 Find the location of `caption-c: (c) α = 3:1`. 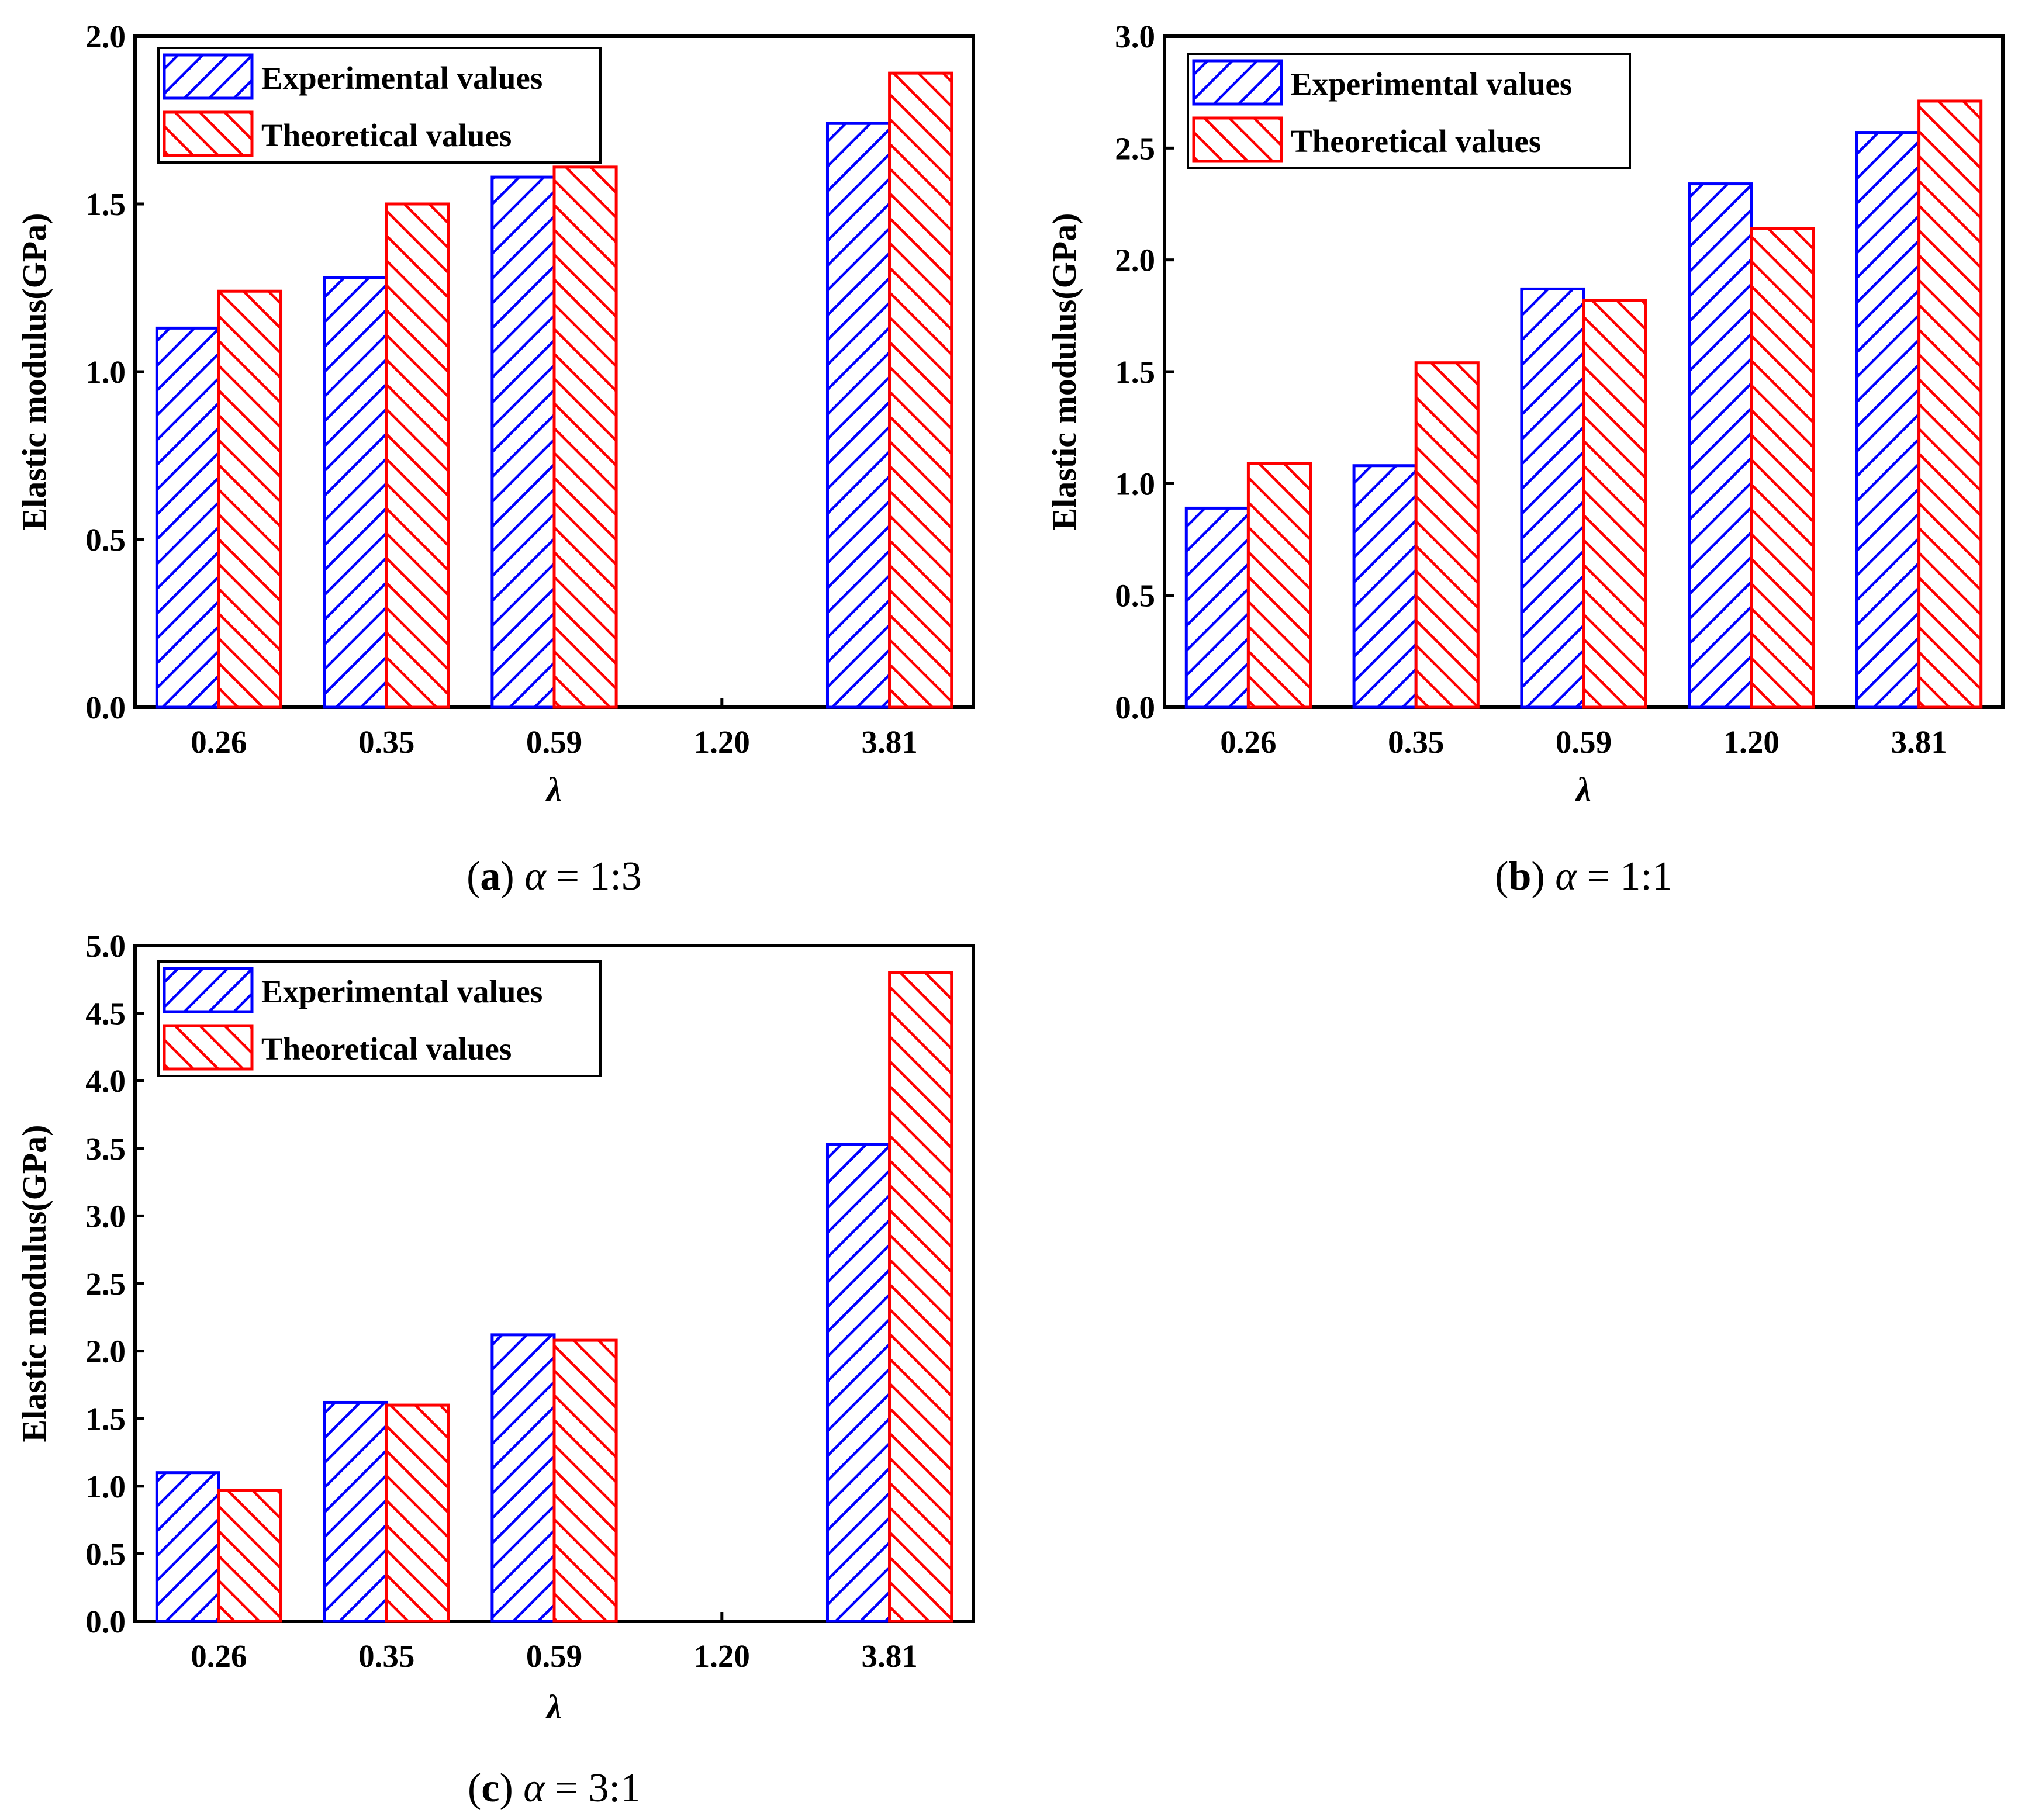

caption-c: (c) α = 3:1 is located at coordinates (554, 1788).